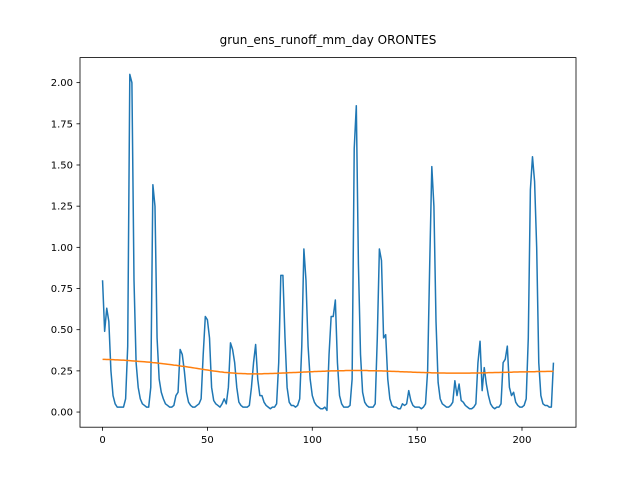  I want to click on y-tick-label: 0.25, so click(62, 371).